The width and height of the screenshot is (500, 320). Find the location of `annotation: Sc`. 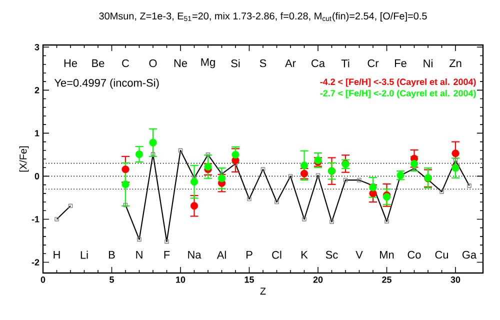

annotation: Sc is located at coordinates (332, 254).